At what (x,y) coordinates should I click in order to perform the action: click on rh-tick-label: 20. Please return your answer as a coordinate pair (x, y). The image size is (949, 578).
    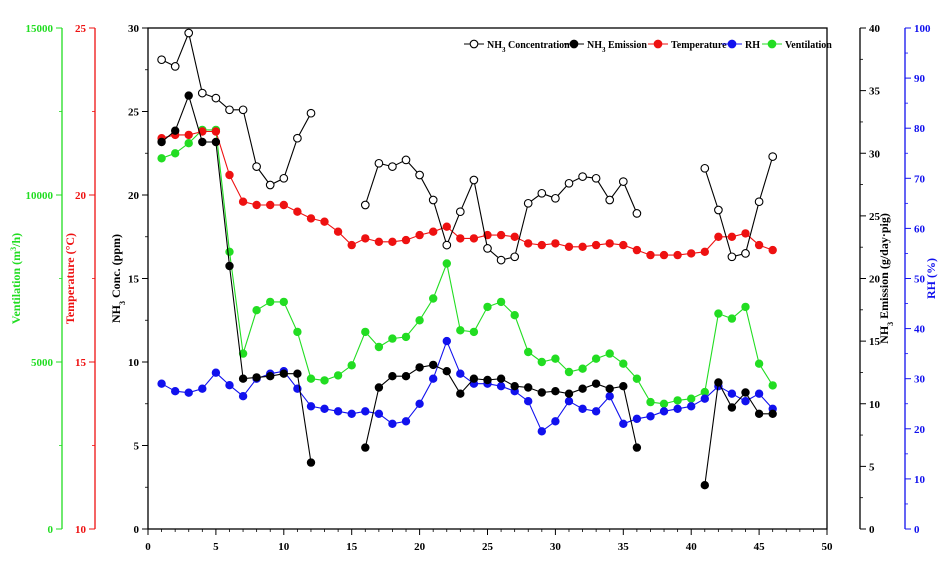
    Looking at the image, I should click on (920, 430).